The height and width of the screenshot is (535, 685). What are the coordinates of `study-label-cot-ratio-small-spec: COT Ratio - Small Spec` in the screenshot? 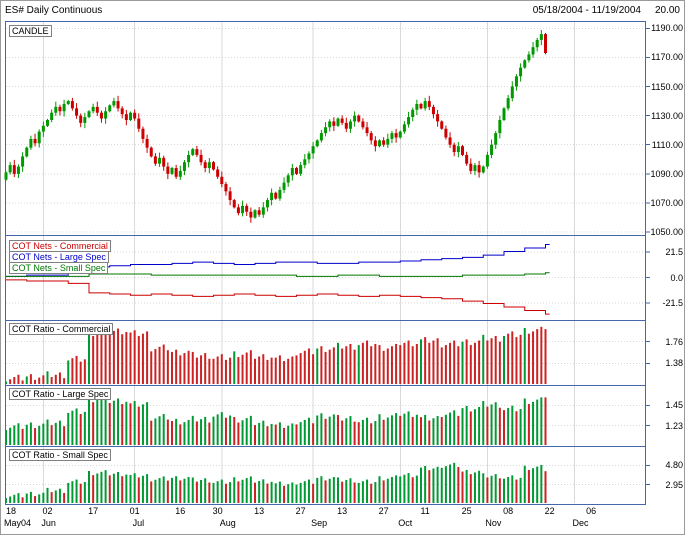 It's located at (60, 455).